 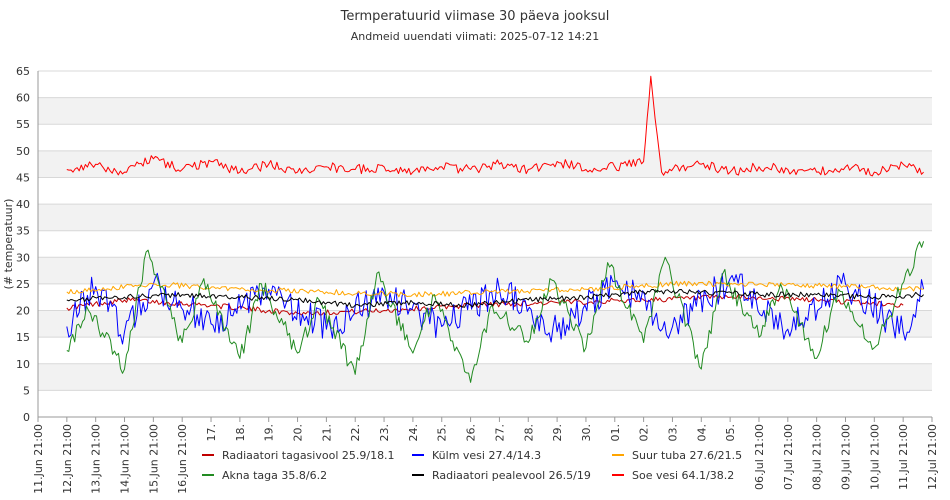 I want to click on y-tick-label: 25, so click(x=23, y=284).